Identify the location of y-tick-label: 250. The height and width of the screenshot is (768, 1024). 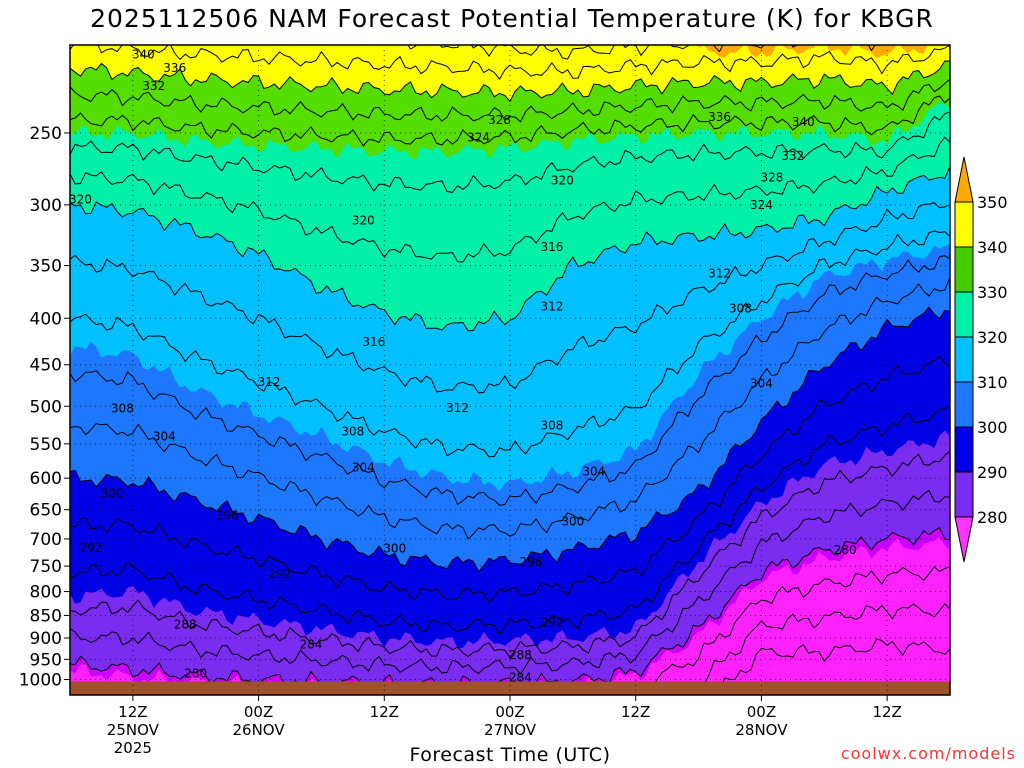
(46, 134).